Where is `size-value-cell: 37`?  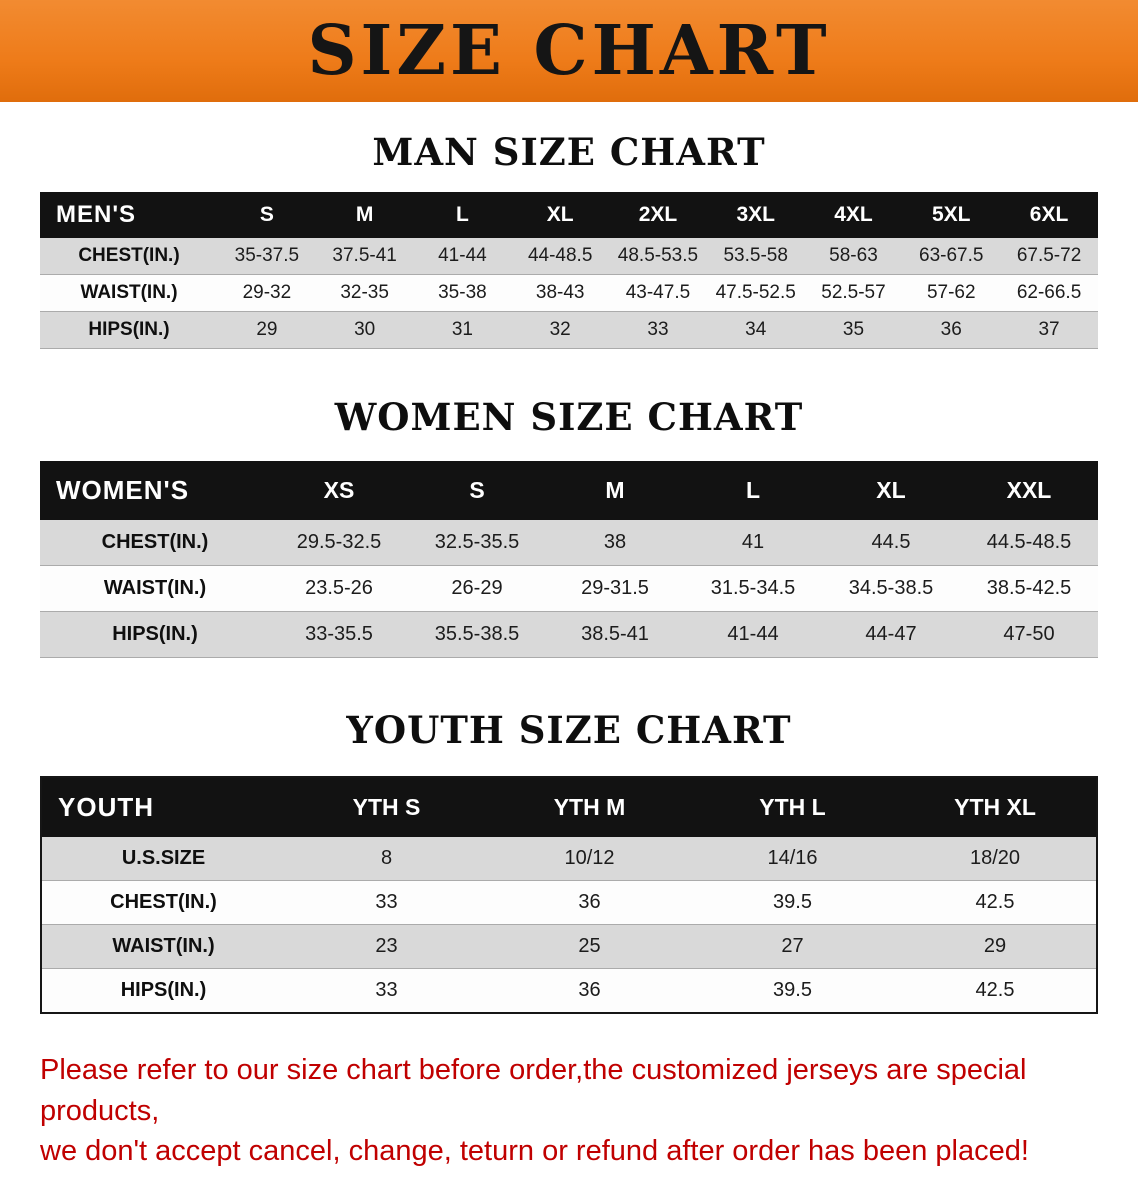 size-value-cell: 37 is located at coordinates (1049, 329).